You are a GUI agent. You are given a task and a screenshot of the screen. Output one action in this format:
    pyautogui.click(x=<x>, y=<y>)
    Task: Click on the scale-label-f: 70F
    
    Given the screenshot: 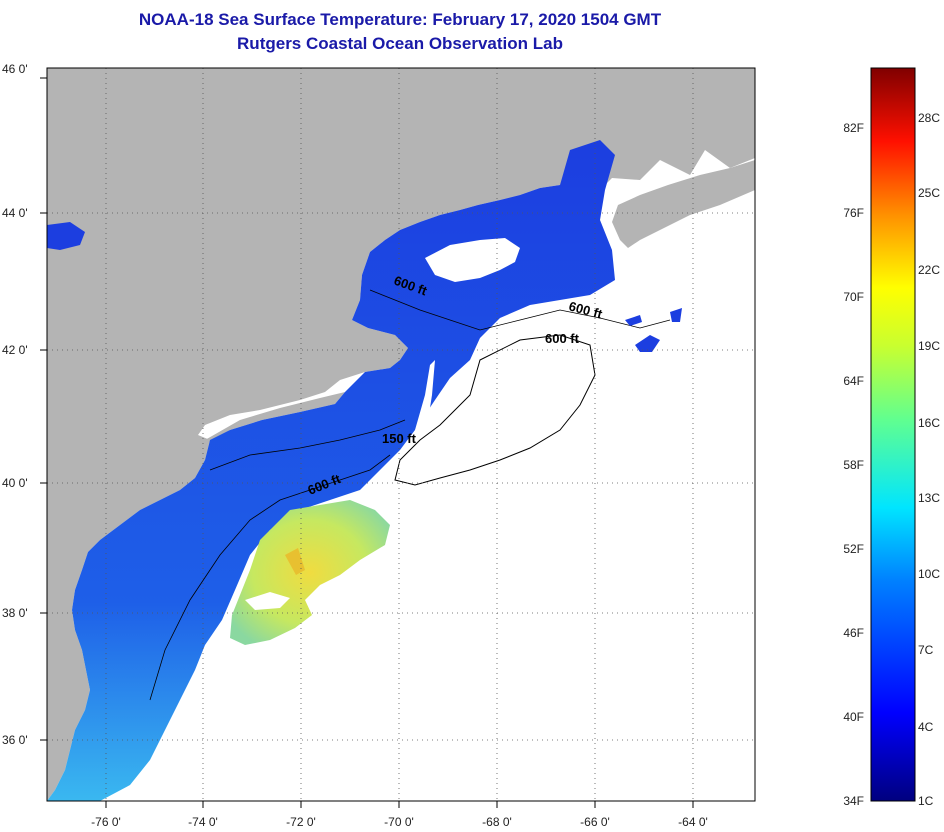 What is the action you would take?
    pyautogui.click(x=853, y=297)
    